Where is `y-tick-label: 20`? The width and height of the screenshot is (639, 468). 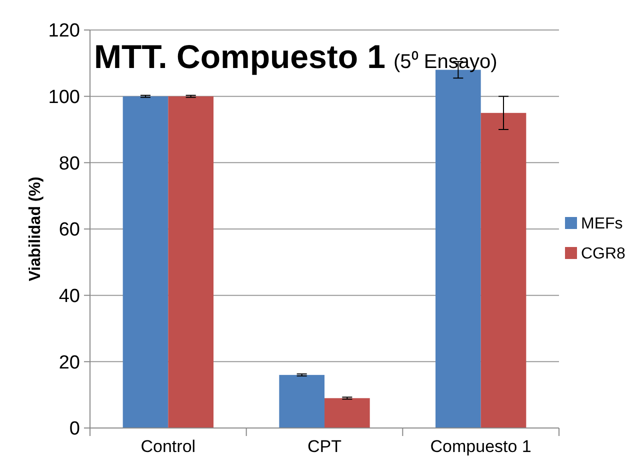 y-tick-label: 20 is located at coordinates (69, 363).